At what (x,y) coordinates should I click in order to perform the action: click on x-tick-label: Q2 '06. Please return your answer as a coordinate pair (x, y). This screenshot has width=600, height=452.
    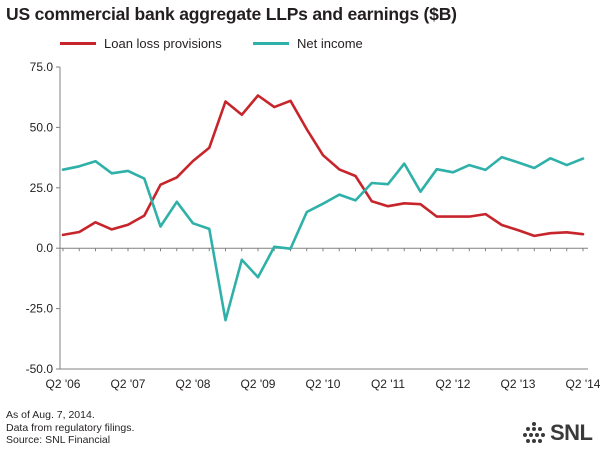
    Looking at the image, I should click on (63, 384).